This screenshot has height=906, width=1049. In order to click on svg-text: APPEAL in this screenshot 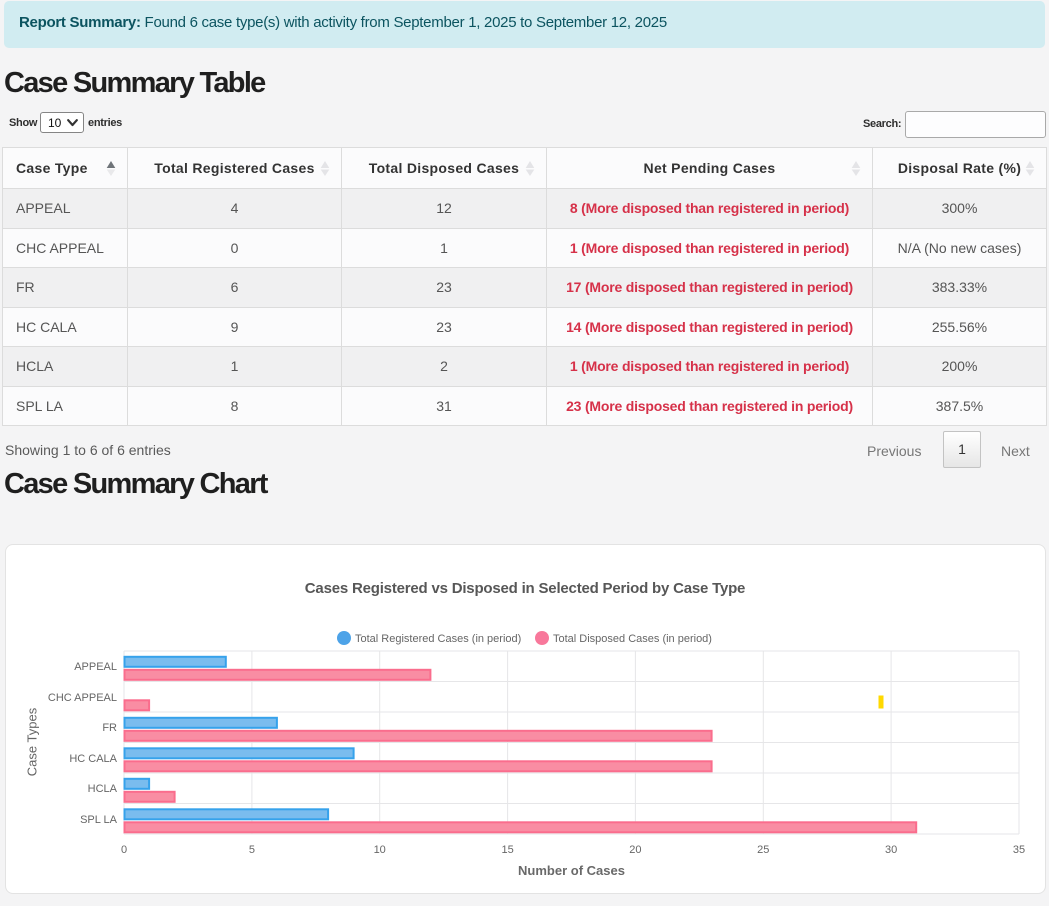, I will do `click(95, 667)`.